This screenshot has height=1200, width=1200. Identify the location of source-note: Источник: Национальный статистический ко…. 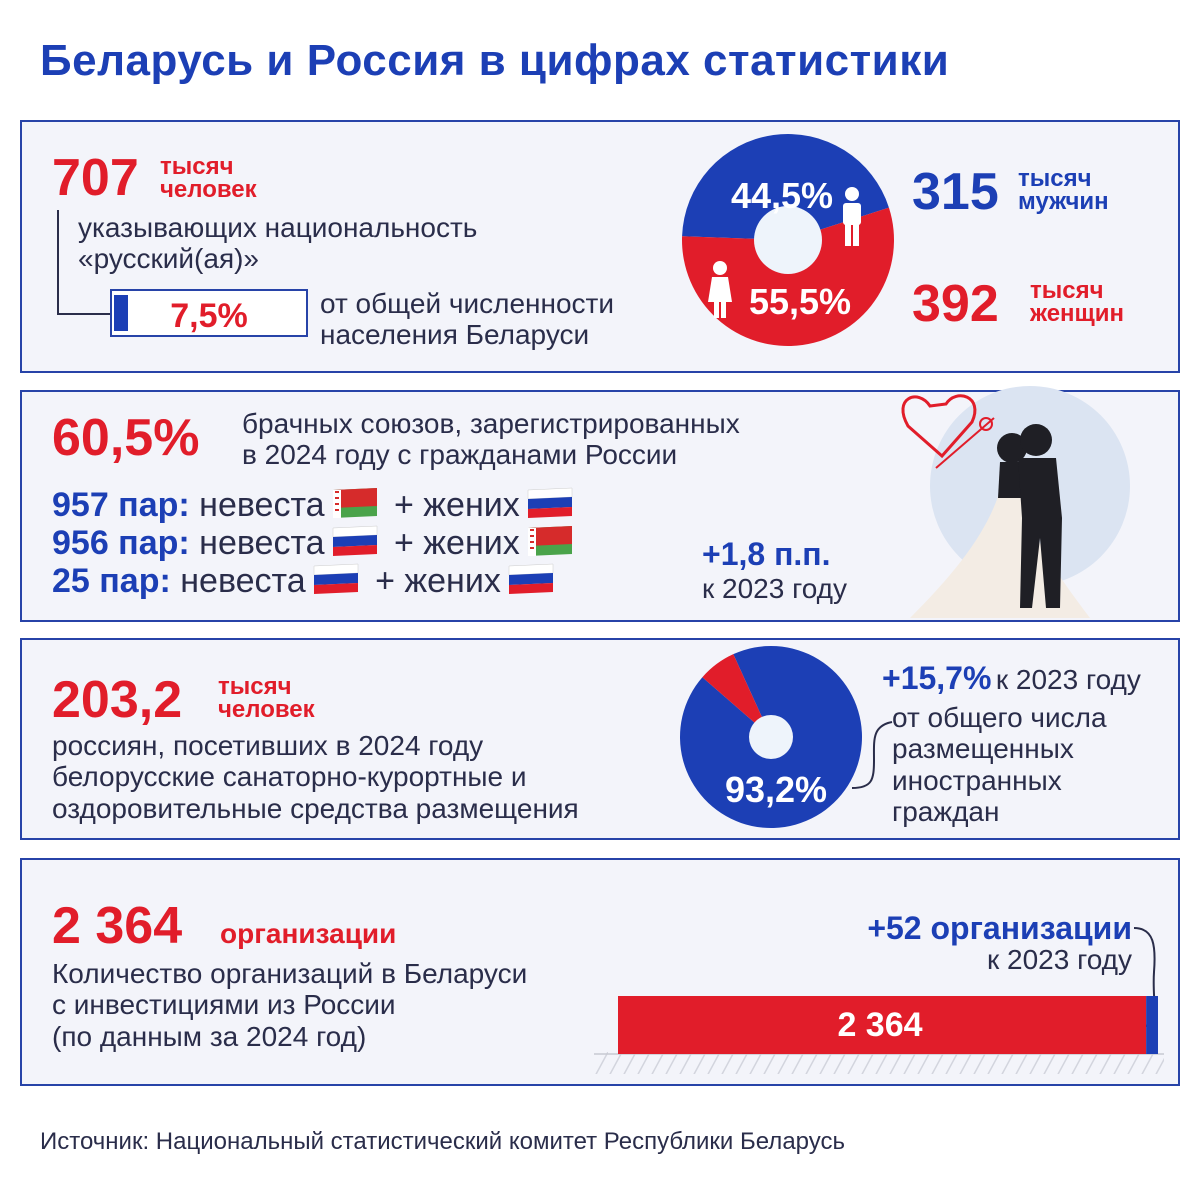
(442, 1141).